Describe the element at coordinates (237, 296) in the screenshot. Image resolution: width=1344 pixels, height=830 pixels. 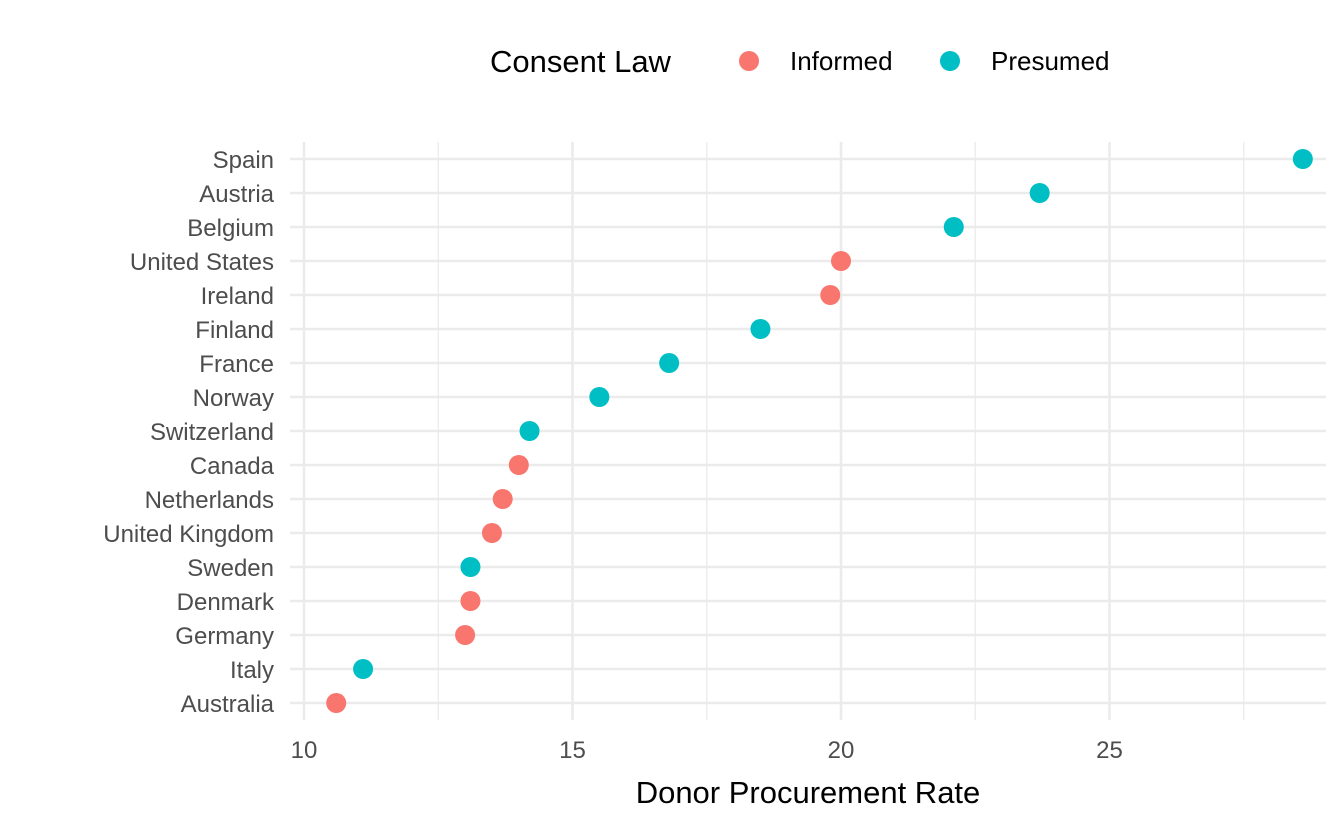
I see `y-tick-label: Ireland` at that location.